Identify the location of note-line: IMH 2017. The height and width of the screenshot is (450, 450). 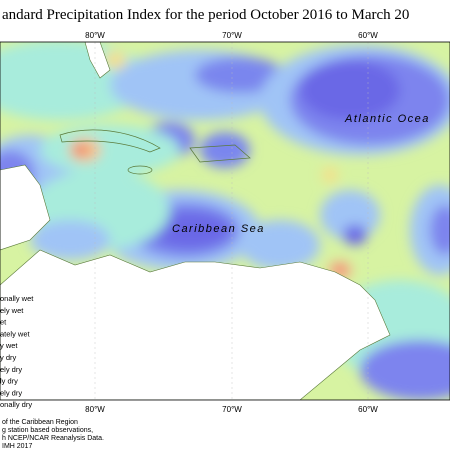
(17, 446).